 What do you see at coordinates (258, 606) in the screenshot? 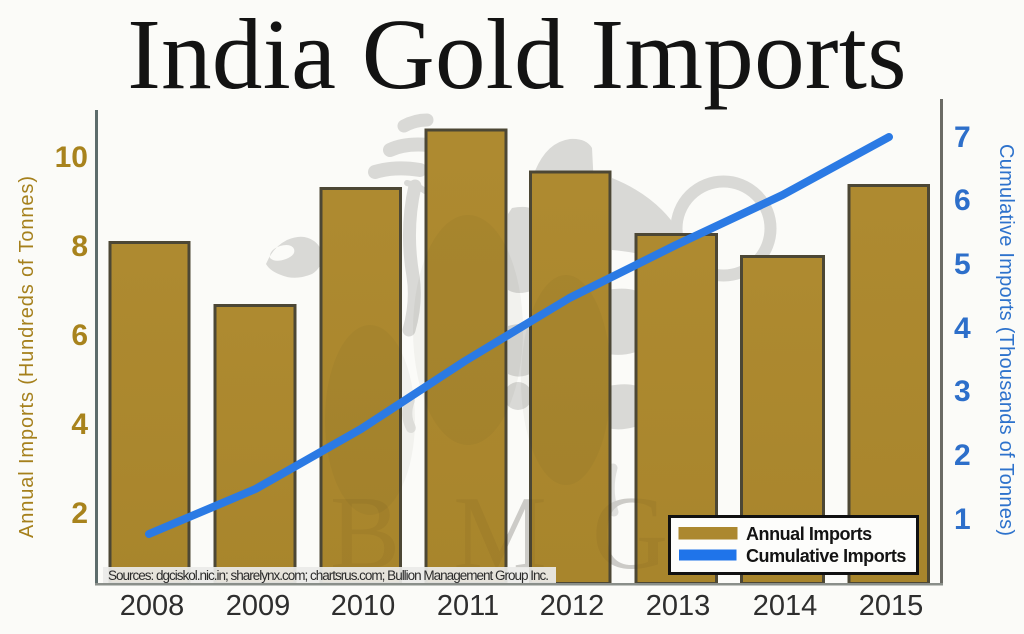
I see `svg-text: 2009` at bounding box center [258, 606].